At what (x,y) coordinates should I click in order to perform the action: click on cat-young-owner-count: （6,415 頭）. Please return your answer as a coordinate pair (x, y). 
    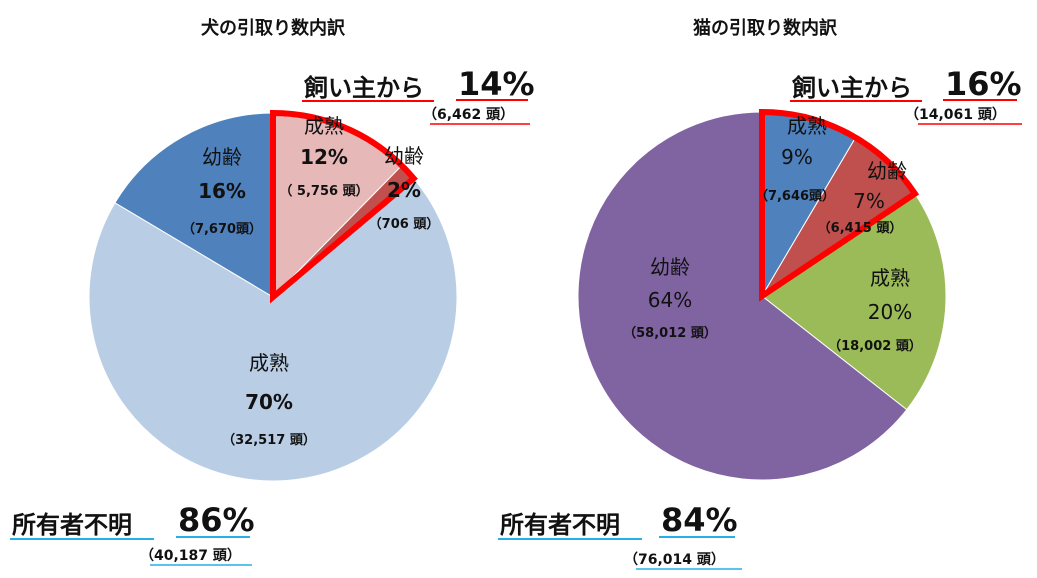
    Looking at the image, I should click on (860, 228).